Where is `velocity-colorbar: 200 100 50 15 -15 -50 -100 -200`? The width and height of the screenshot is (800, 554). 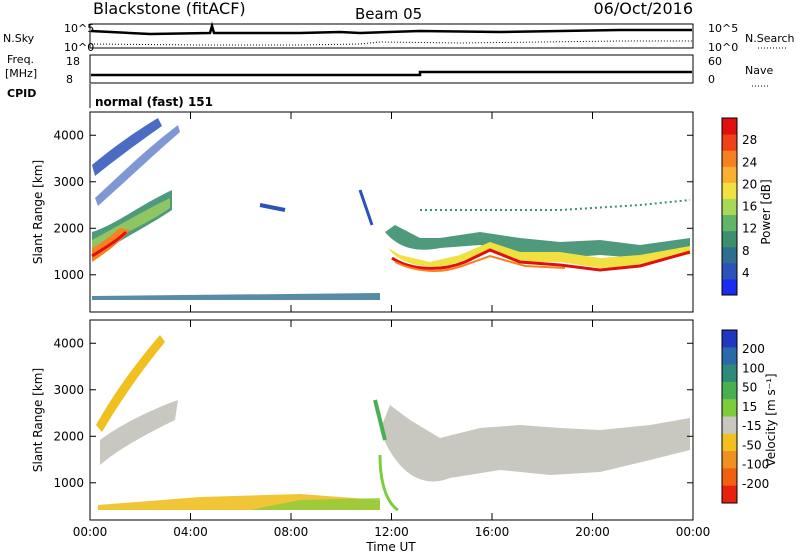 velocity-colorbar: 200 100 50 15 -15 -50 -100 -200 is located at coordinates (745, 416).